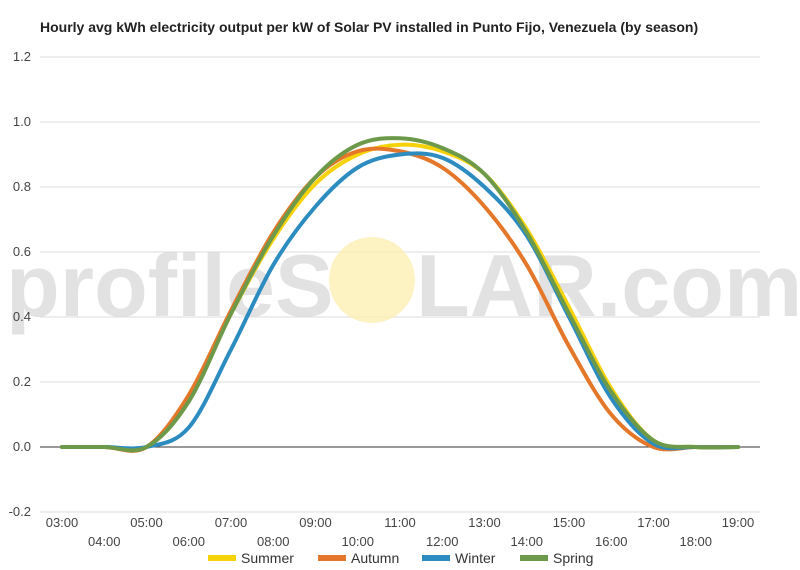 Image resolution: width=800 pixels, height=570 pixels. I want to click on x-tick-label: 13:00, so click(484, 522).